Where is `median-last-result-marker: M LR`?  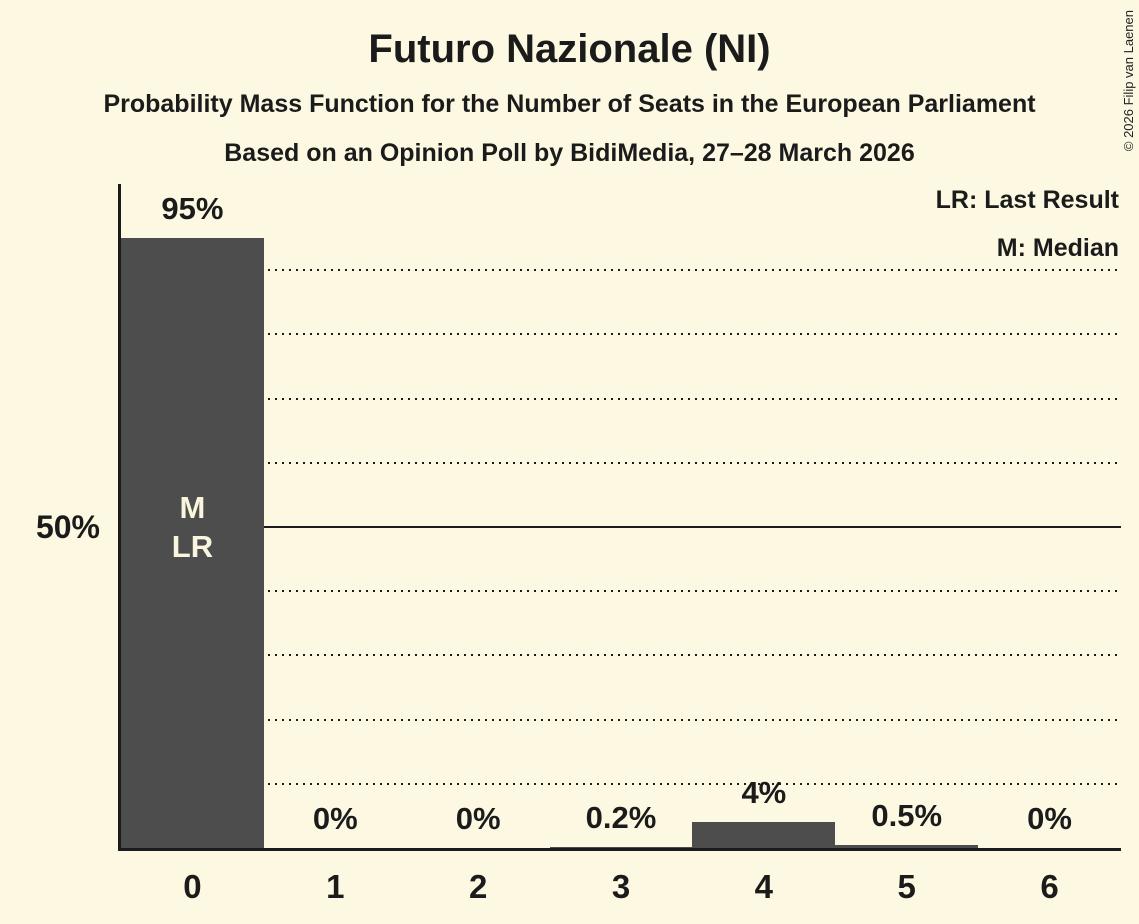 median-last-result-marker: M LR is located at coordinates (192, 527).